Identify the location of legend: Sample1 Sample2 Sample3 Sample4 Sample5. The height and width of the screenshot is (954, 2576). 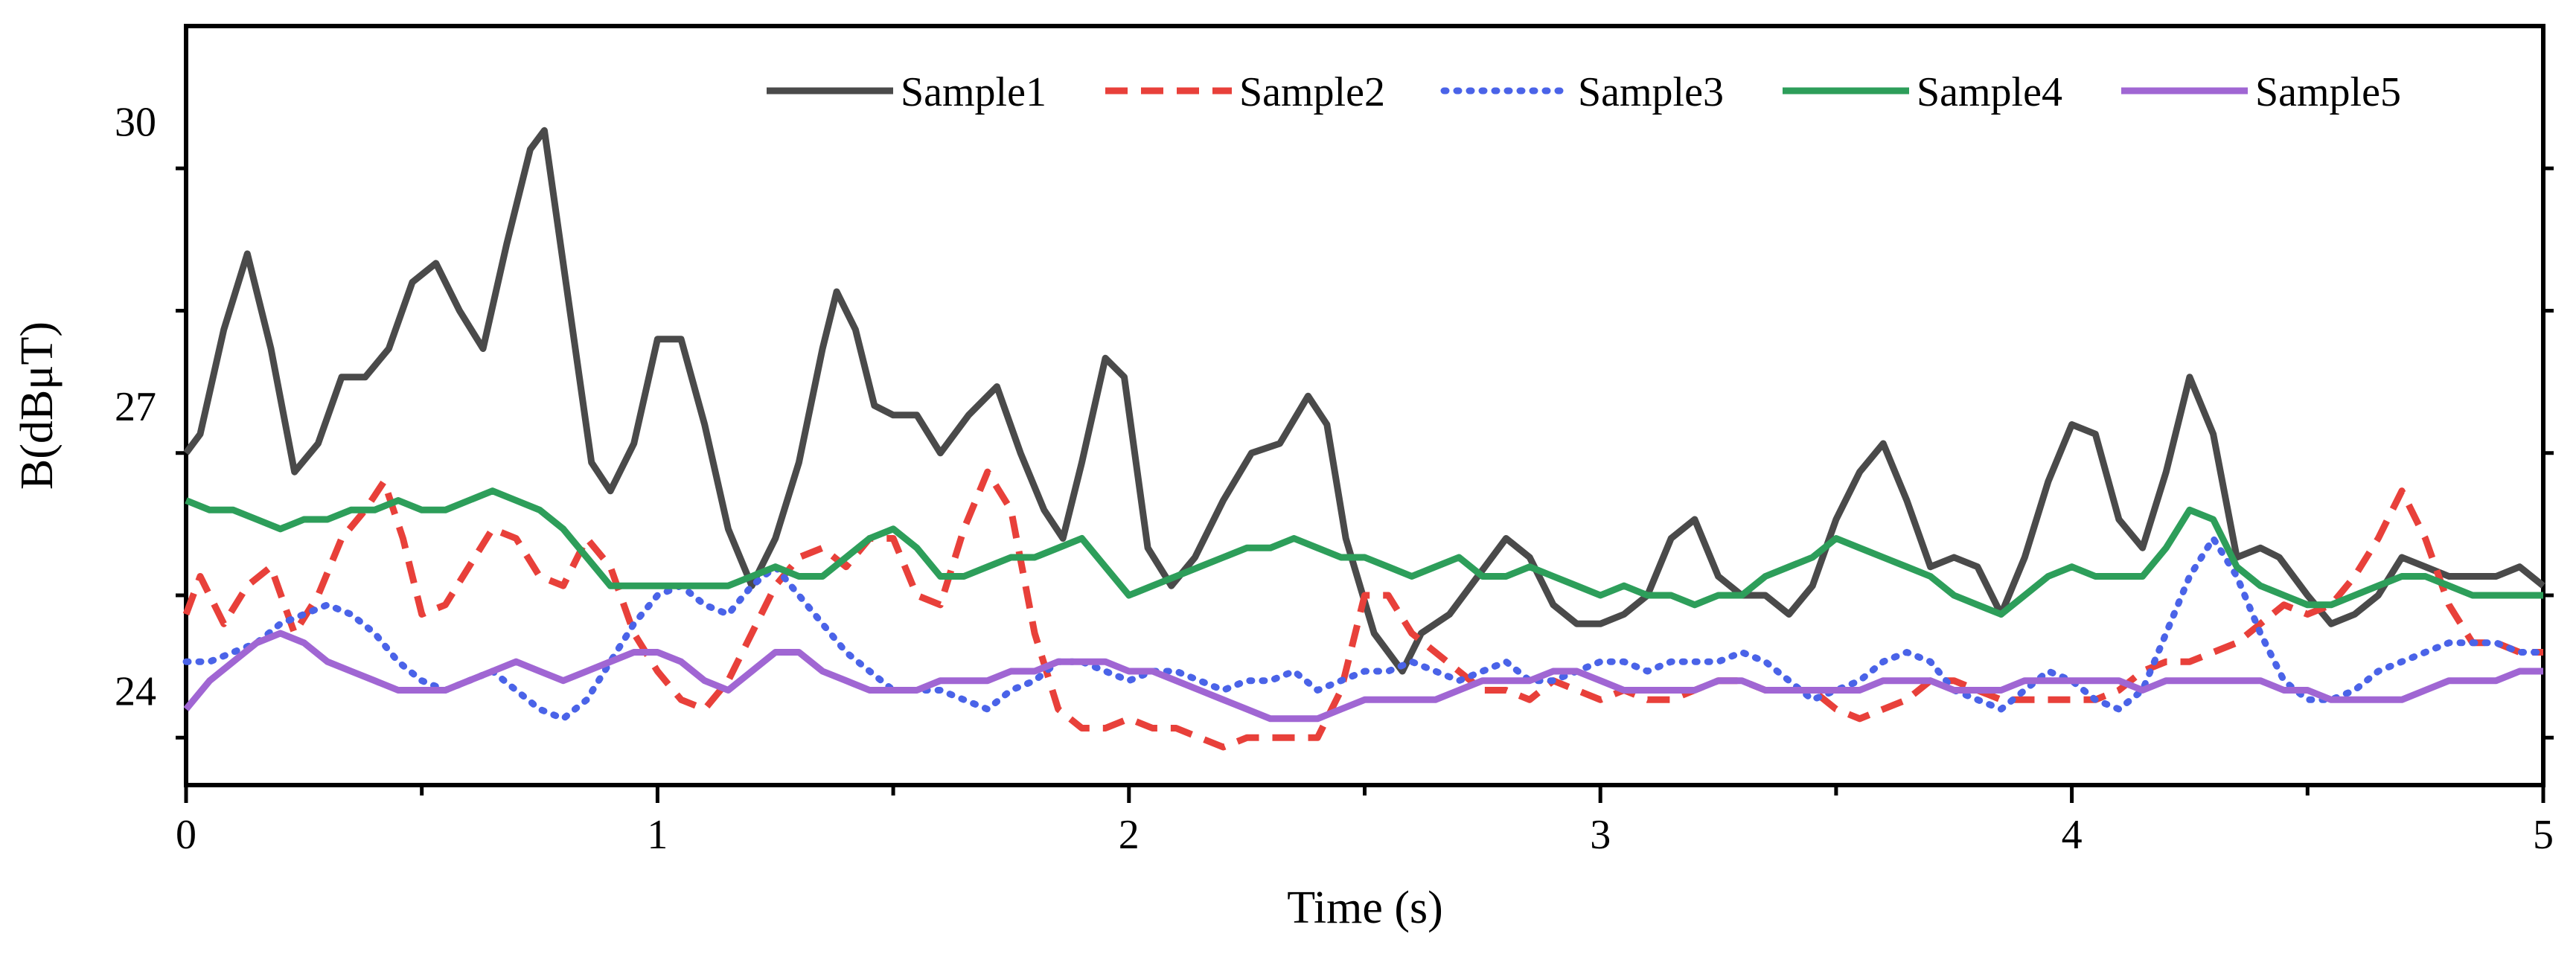
(1584, 92).